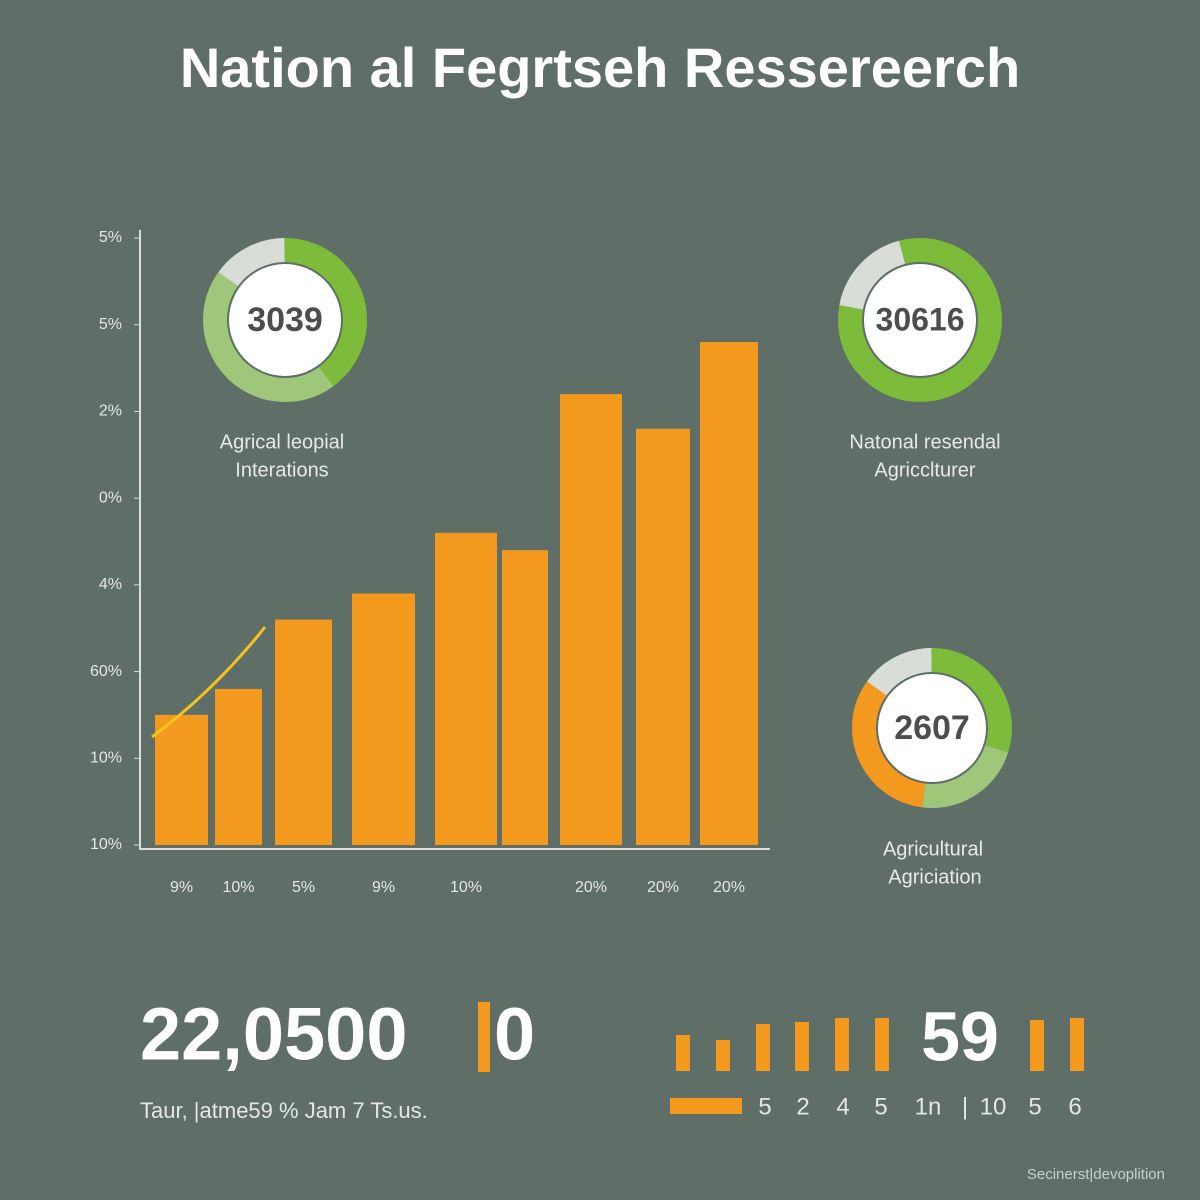 The height and width of the screenshot is (1200, 1200). Describe the element at coordinates (934, 877) in the screenshot. I see `donut-caption: Agriciation` at that location.